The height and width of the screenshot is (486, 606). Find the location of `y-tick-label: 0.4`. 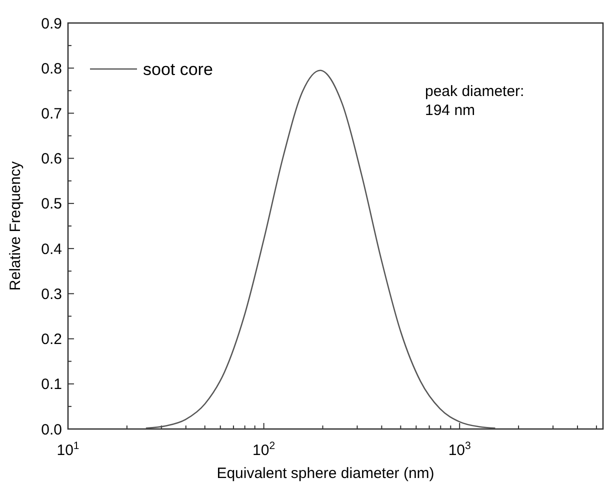

y-tick-label: 0.4 is located at coordinates (51, 249).